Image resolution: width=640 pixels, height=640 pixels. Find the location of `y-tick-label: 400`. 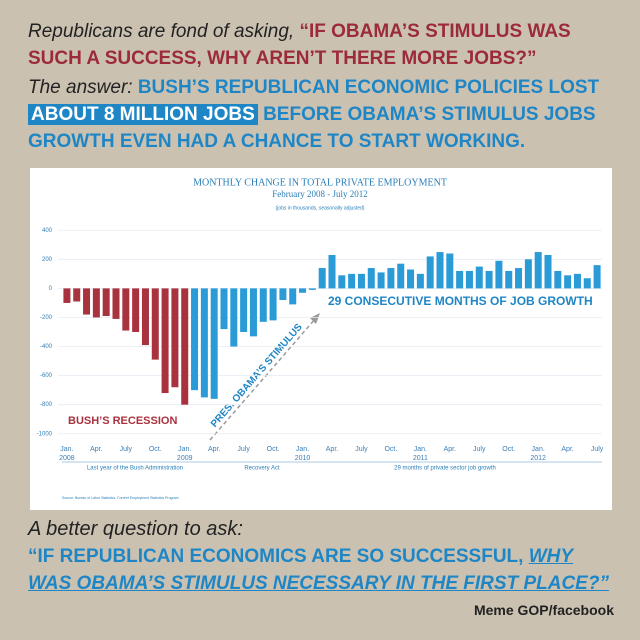

y-tick-label: 400 is located at coordinates (47, 231).